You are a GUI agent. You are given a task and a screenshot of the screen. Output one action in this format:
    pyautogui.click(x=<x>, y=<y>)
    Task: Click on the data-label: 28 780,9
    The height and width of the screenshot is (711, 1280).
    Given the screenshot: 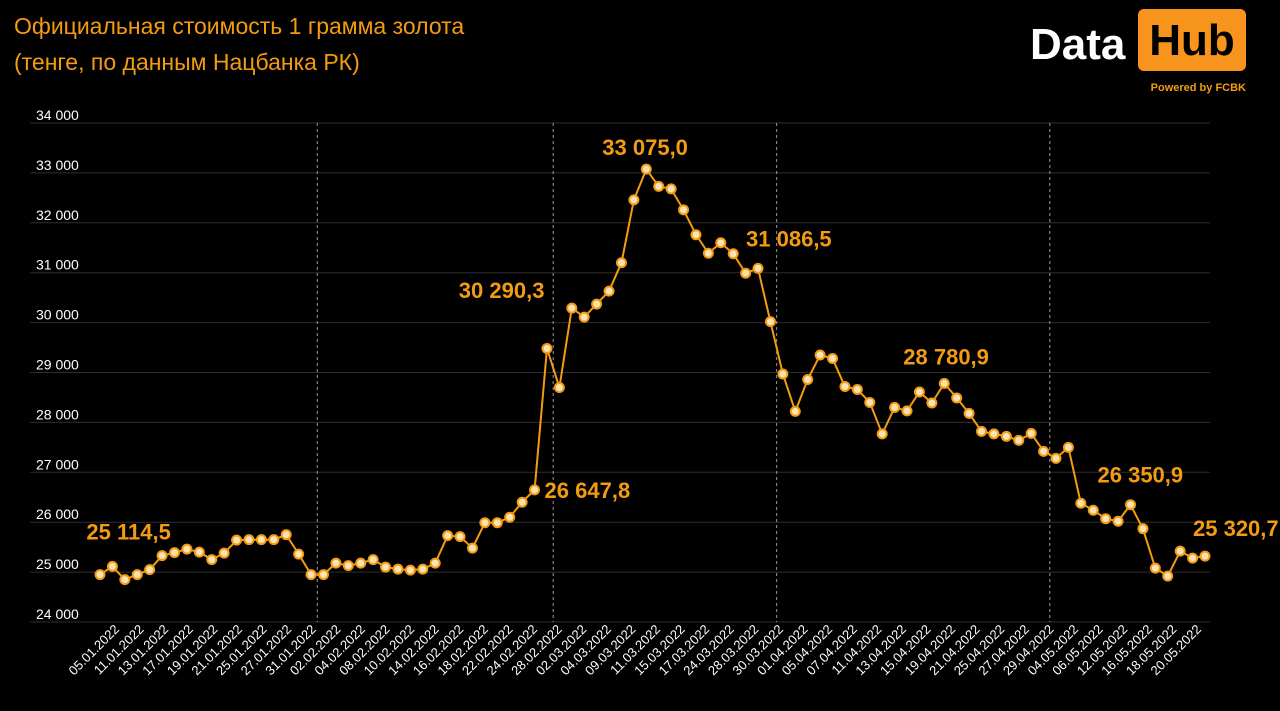 What is the action you would take?
    pyautogui.click(x=946, y=356)
    